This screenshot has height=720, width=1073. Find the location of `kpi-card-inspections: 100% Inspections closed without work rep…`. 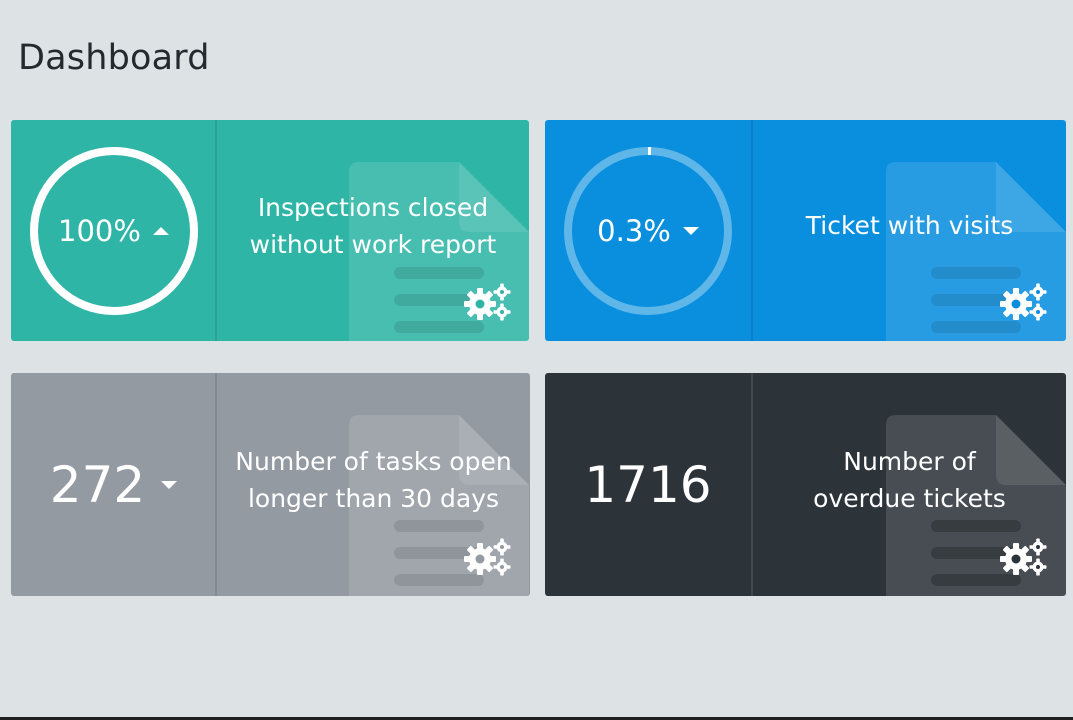

kpi-card-inspections: 100% Inspections closed without work rep… is located at coordinates (270, 230).